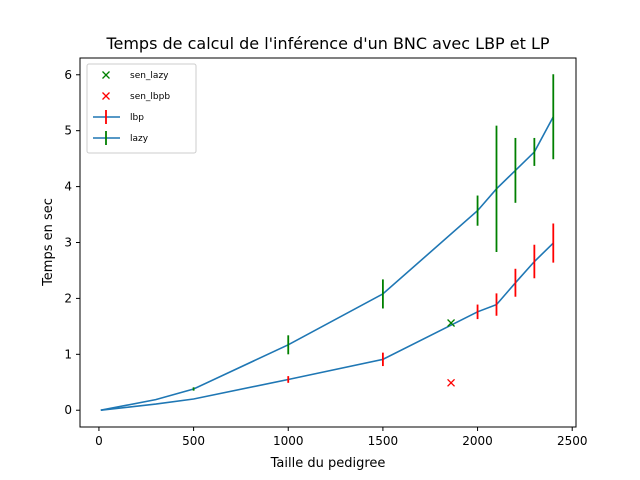 The height and width of the screenshot is (480, 640). Describe the element at coordinates (572, 441) in the screenshot. I see `x-tick-label: 2500` at that location.